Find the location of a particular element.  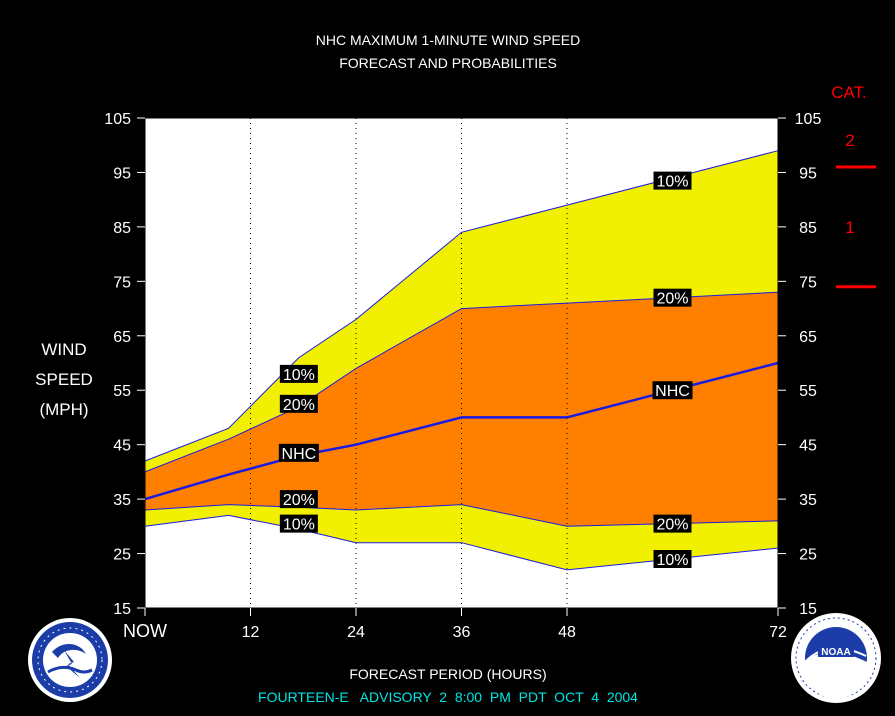

y-label-line2: SPEED is located at coordinates (64, 379).